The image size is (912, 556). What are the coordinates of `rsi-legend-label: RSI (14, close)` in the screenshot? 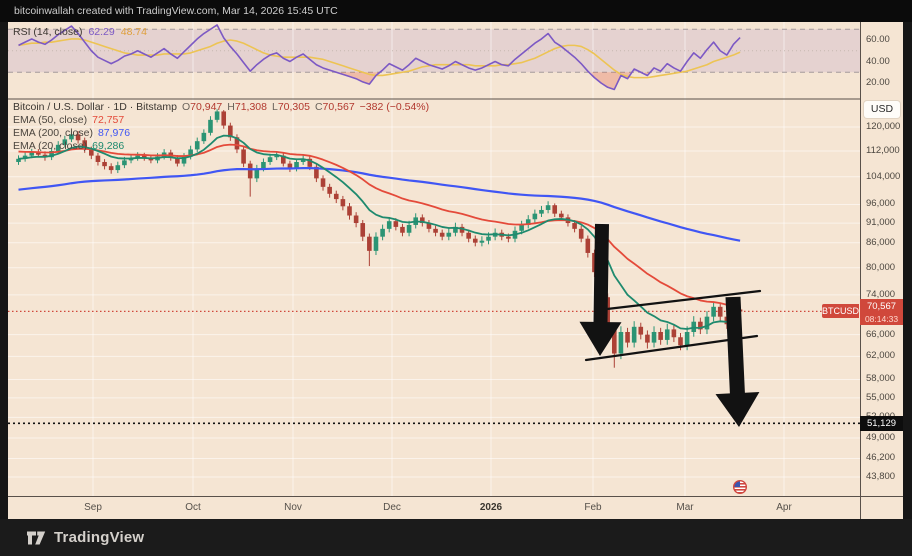 It's located at (48, 32).